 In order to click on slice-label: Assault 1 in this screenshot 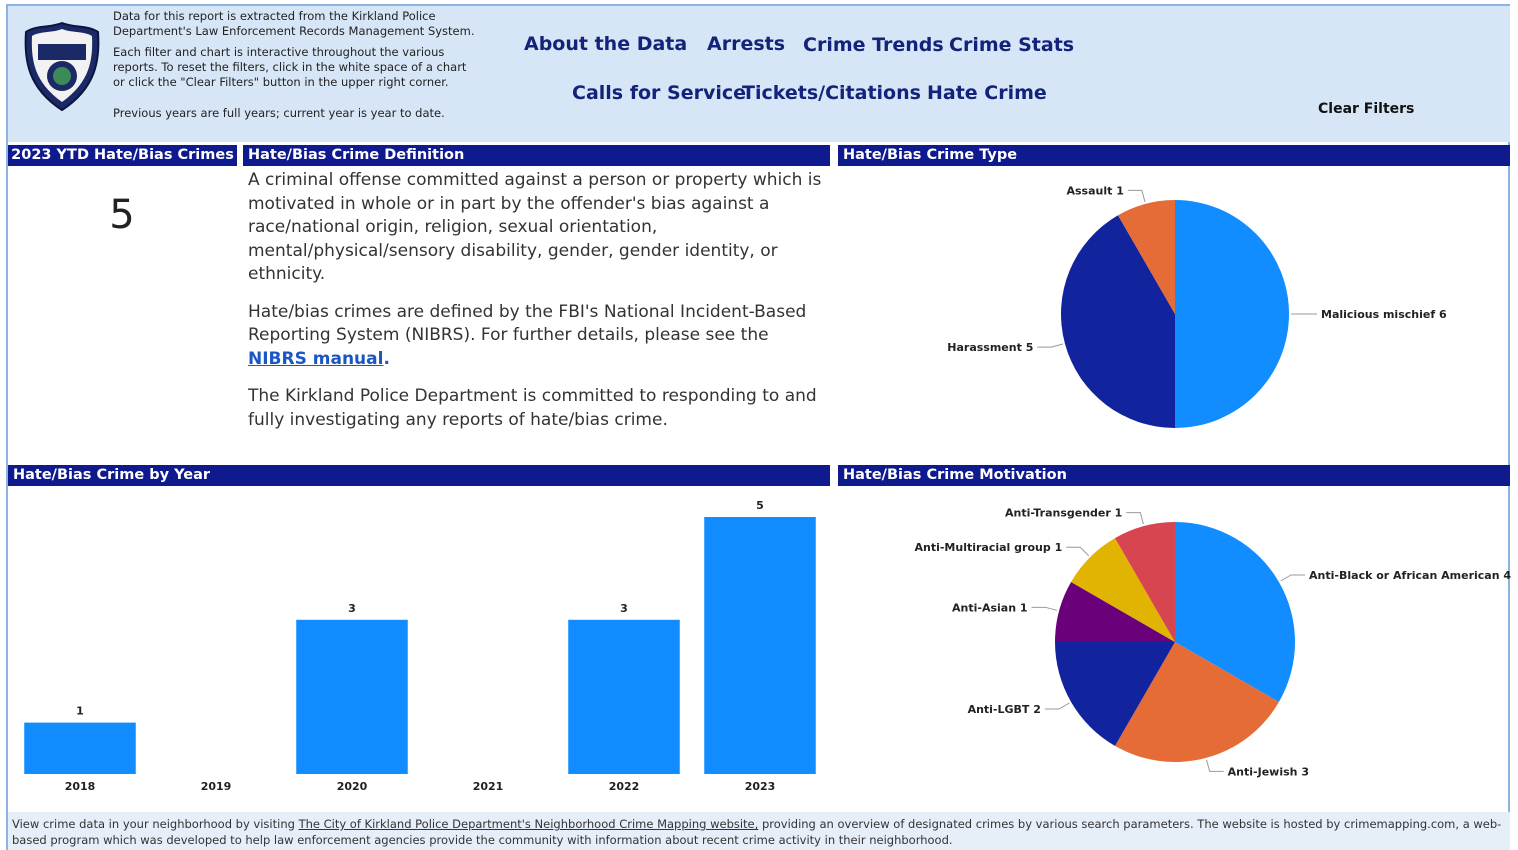, I will do `click(1094, 190)`.